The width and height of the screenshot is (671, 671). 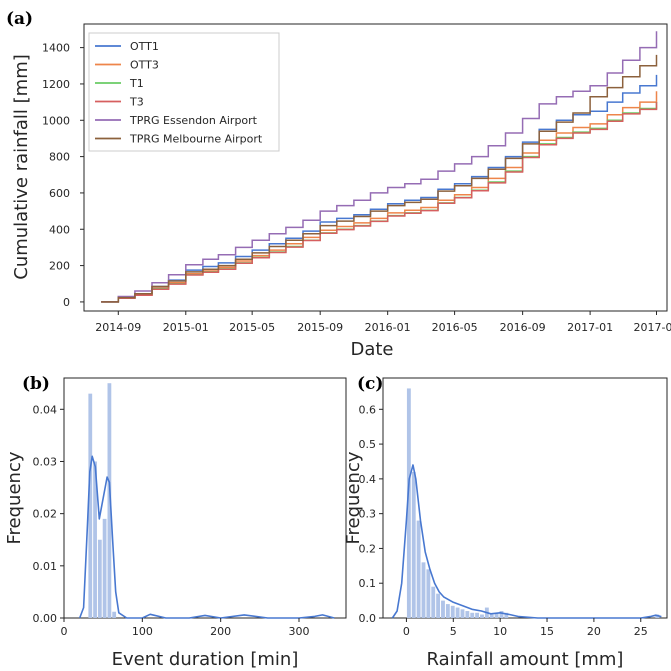 I want to click on panel-c-y-ticks: 0.0 0.1 0.2 0.3 0.4 0.5 0.6, so click(x=371, y=514).